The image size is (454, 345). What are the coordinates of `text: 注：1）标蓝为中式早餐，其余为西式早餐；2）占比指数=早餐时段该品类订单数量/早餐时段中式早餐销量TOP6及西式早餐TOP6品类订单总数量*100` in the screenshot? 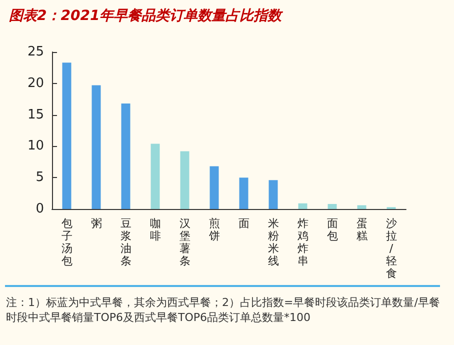 It's located at (223, 310).